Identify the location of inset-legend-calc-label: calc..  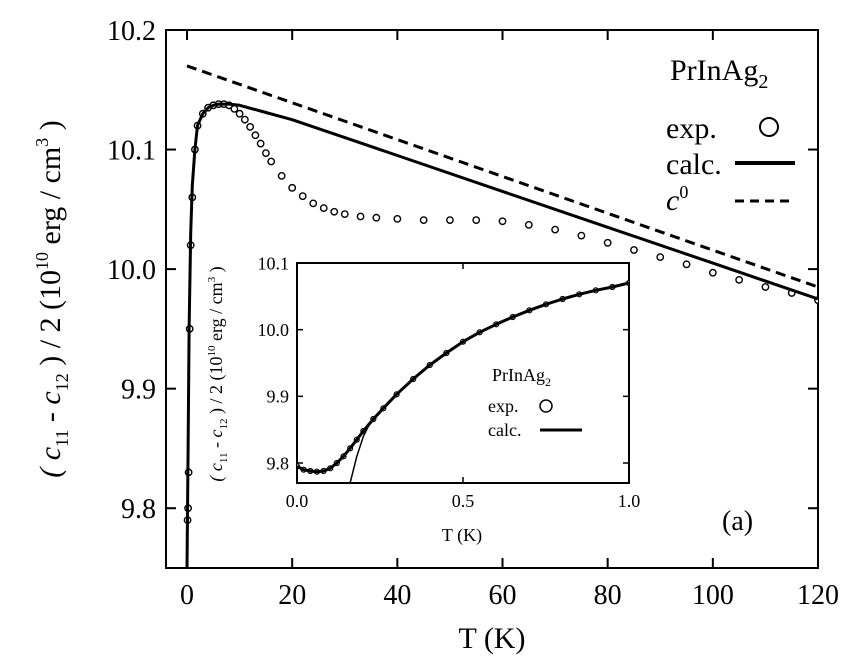
(504, 430).